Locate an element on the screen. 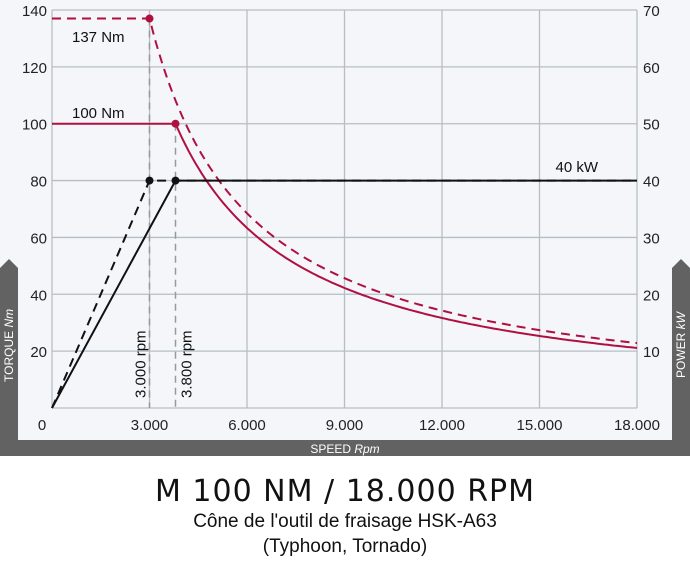 The width and height of the screenshot is (690, 575). x-tick-label: 6.000 is located at coordinates (247, 425).